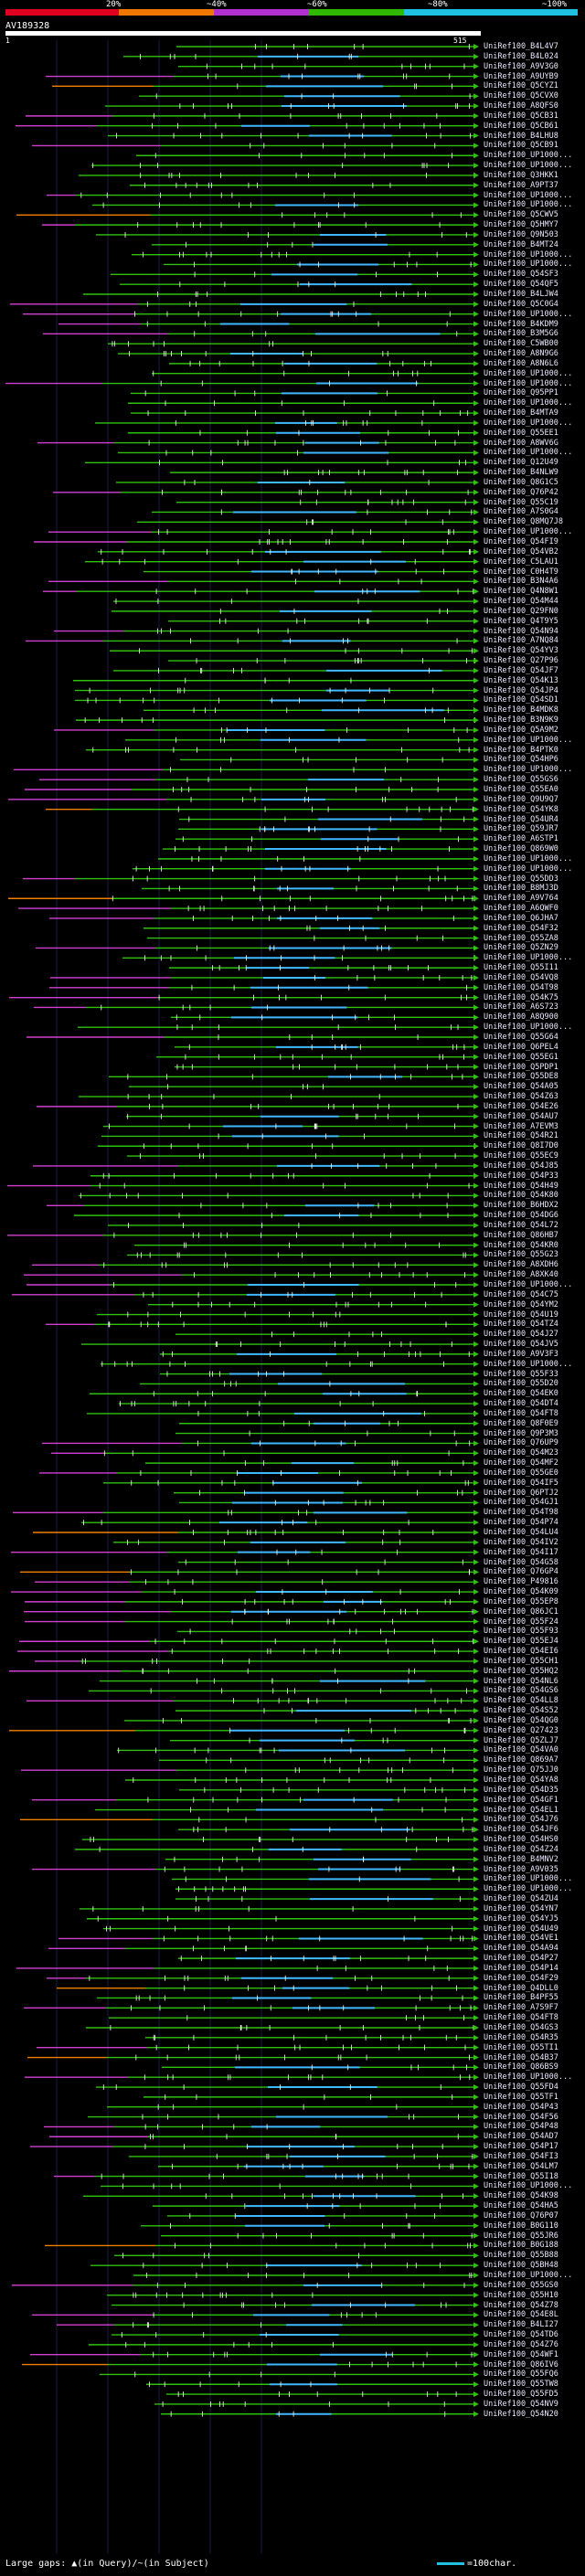 Image resolution: width=585 pixels, height=2576 pixels. What do you see at coordinates (521, 1067) in the screenshot?
I see `hit-link: UniRef100_Q5PDP1` at bounding box center [521, 1067].